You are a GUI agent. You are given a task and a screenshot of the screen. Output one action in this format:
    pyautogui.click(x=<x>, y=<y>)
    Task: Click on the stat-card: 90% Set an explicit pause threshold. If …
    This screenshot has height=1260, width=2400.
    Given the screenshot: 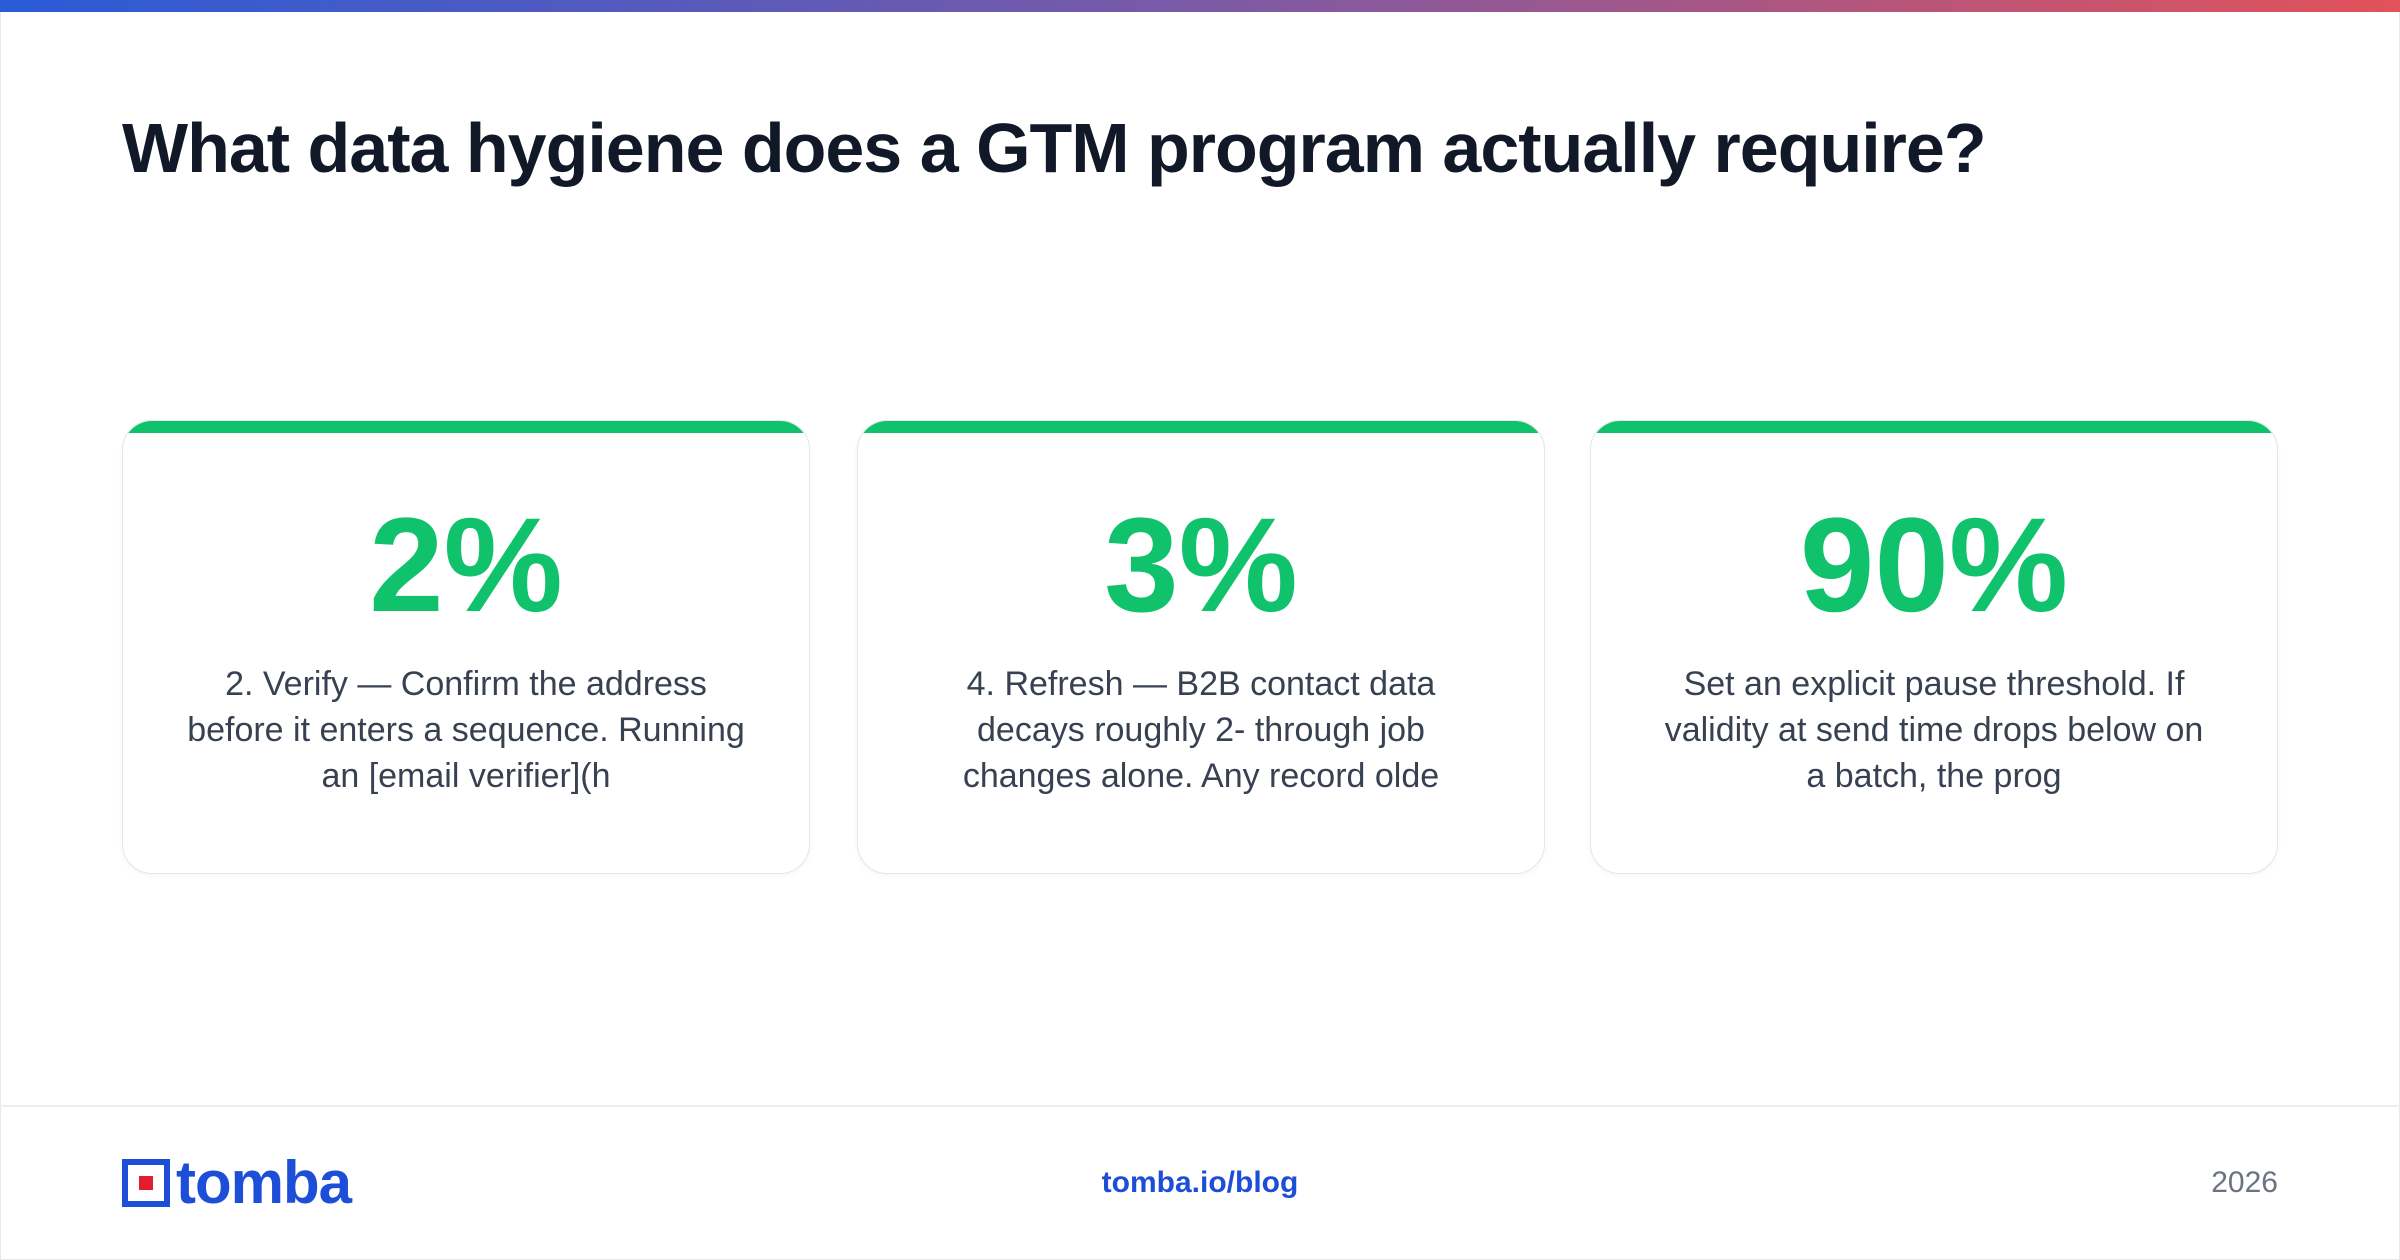 What is the action you would take?
    pyautogui.click(x=1934, y=647)
    